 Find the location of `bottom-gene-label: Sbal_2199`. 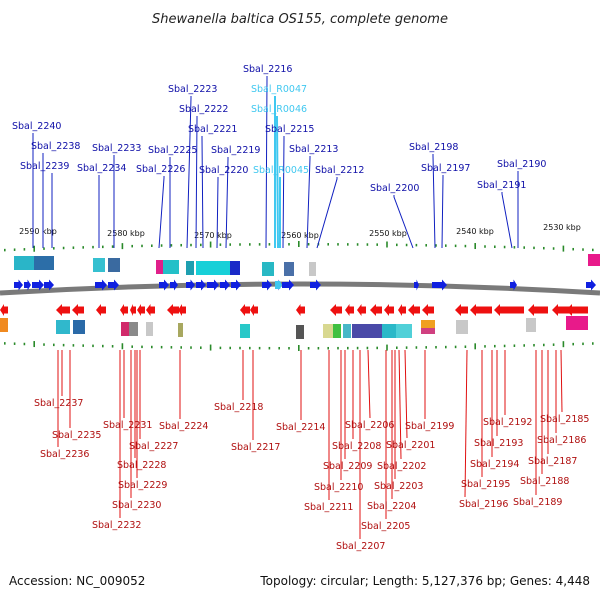

bottom-gene-label: Sbal_2199 is located at coordinates (429, 426).